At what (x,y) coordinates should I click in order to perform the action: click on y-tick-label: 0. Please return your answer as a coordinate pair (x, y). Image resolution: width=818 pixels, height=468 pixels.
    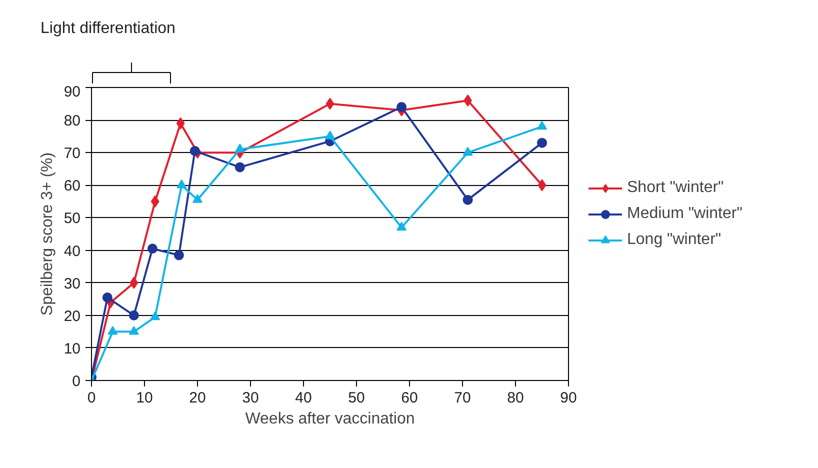
    Looking at the image, I should click on (76, 381).